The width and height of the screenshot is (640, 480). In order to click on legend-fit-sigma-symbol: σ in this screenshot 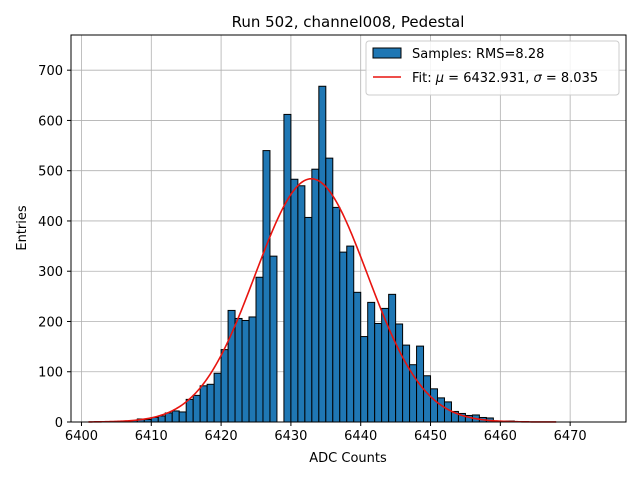, I will do `click(538, 78)`.